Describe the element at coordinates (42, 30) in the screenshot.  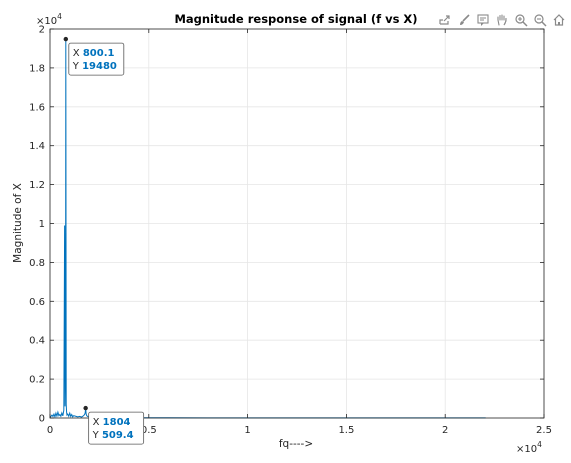
I see `y-tick-label: 2` at that location.